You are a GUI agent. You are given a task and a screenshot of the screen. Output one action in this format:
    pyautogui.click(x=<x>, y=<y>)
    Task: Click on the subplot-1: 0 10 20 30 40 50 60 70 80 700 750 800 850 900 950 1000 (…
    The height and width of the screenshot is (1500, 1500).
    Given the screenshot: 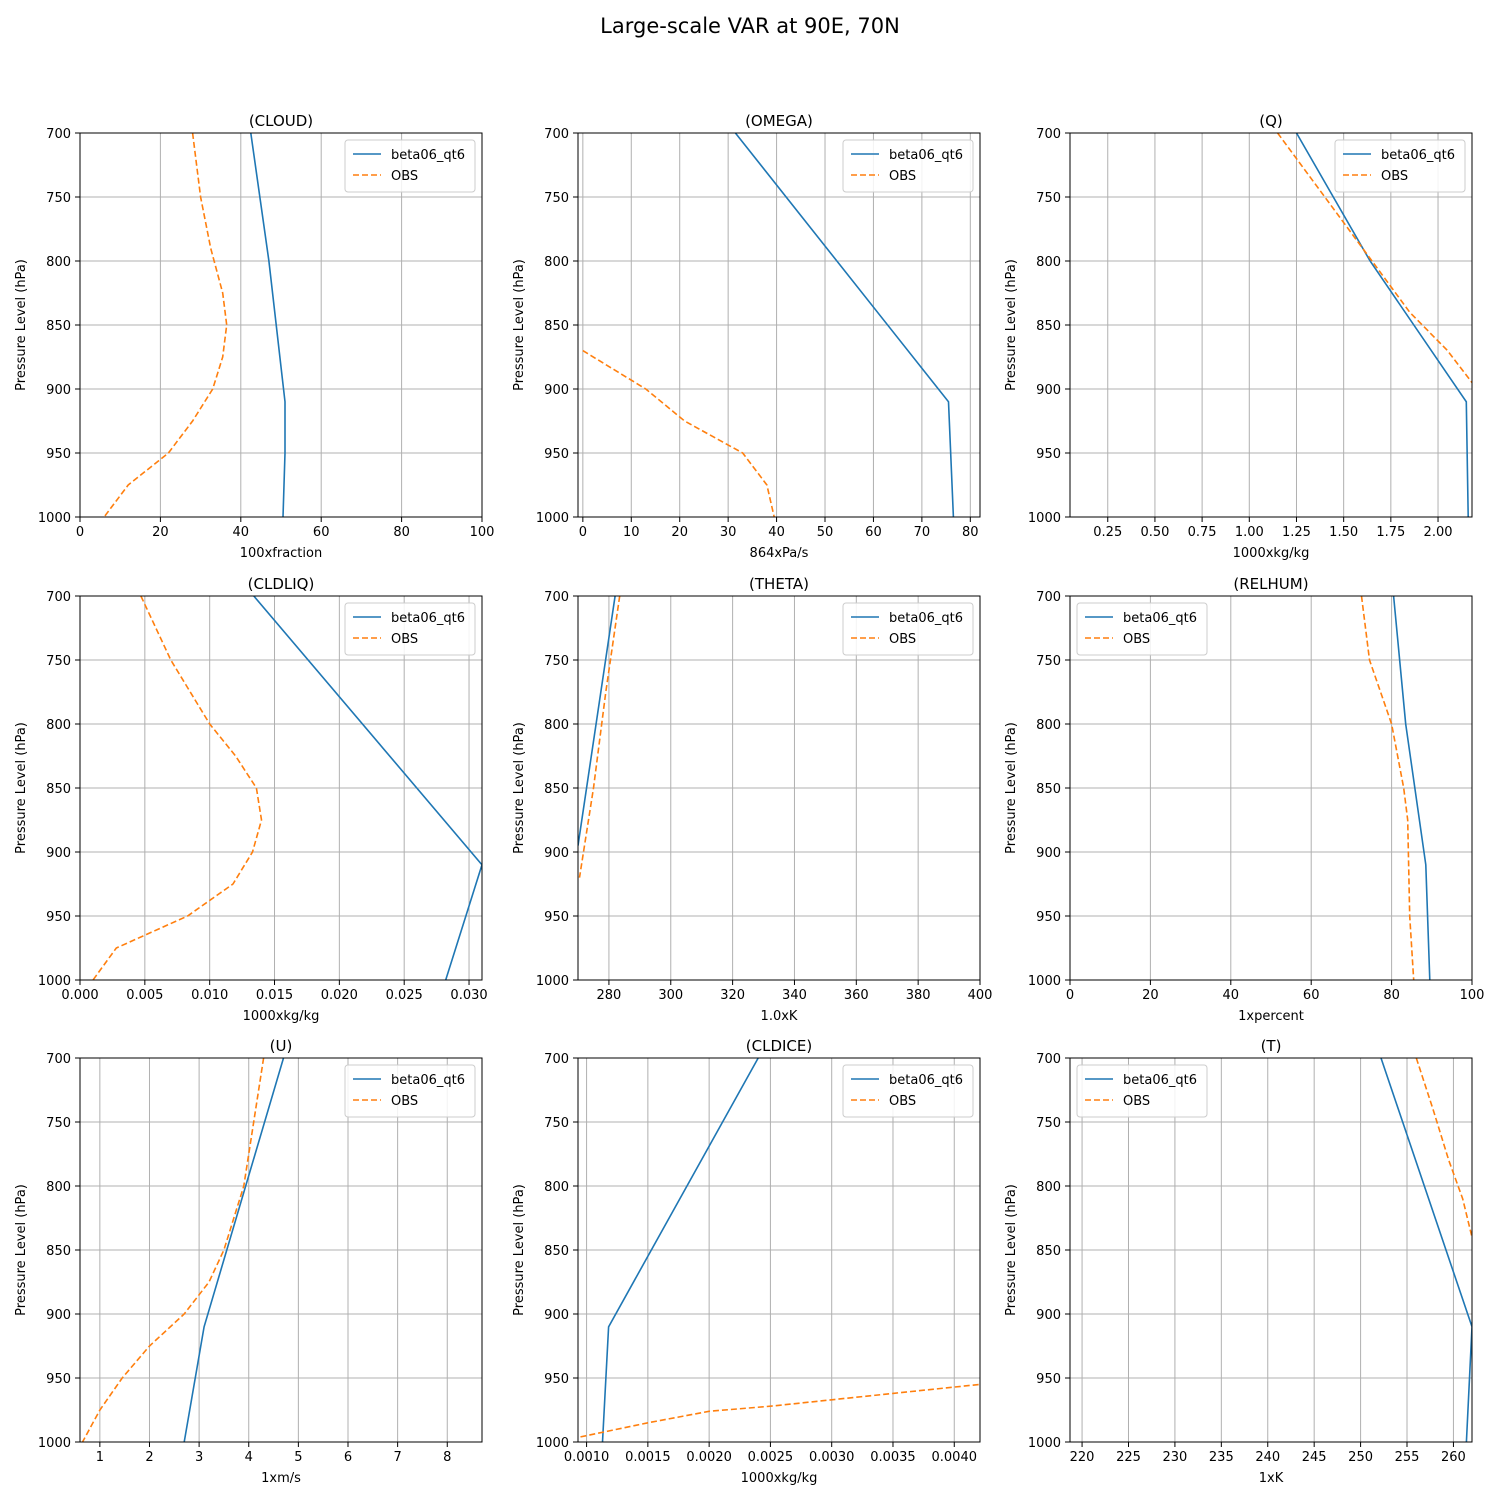 What is the action you would take?
    pyautogui.click(x=746, y=336)
    